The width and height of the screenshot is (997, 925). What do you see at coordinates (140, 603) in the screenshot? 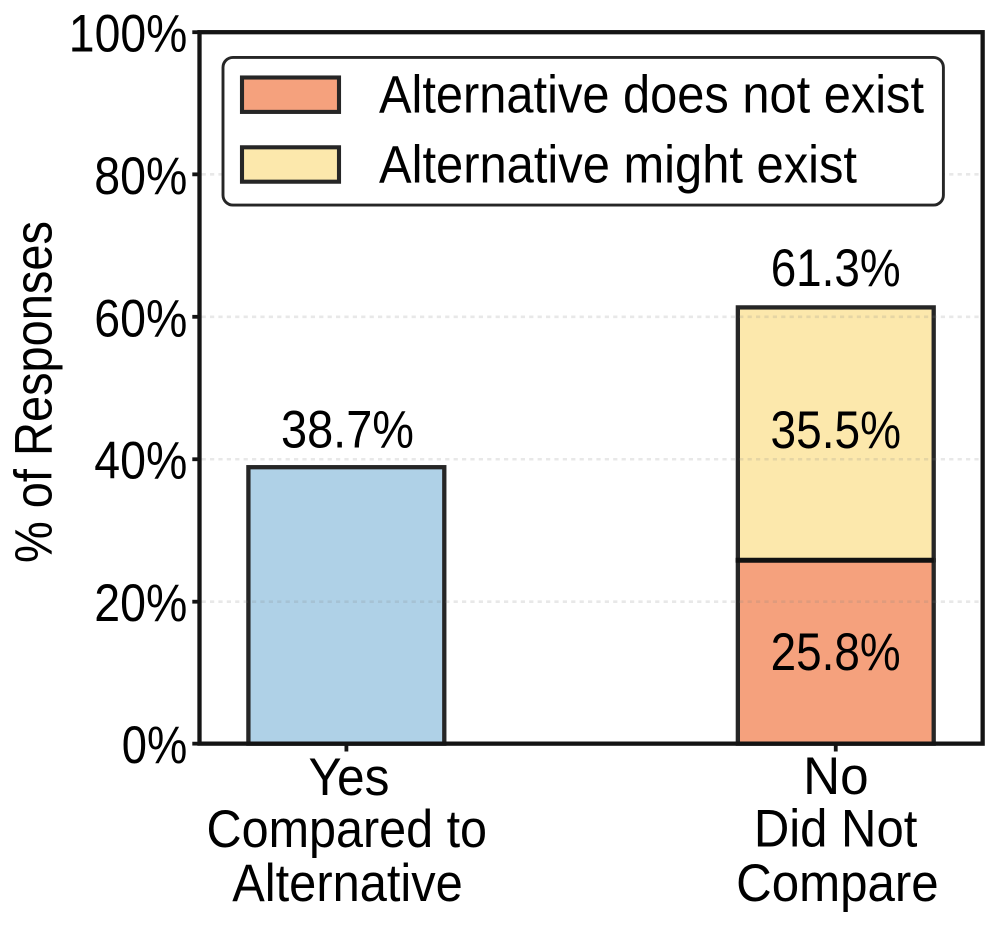
I see `svg-text: 20%` at bounding box center [140, 603].